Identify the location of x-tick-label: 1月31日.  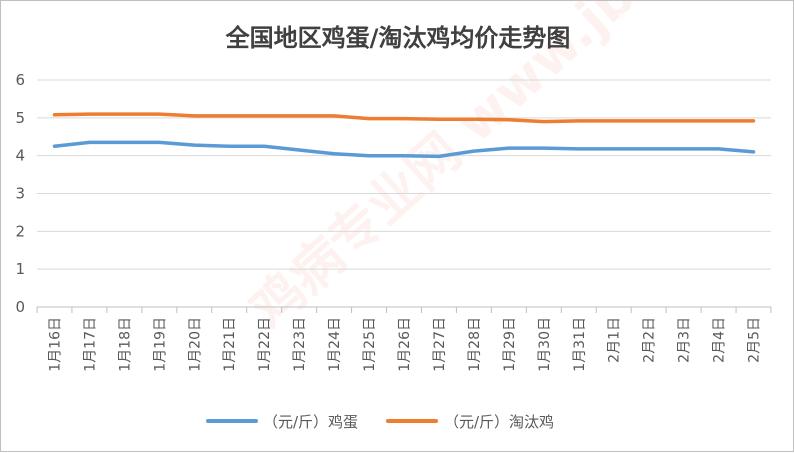
(580, 344).